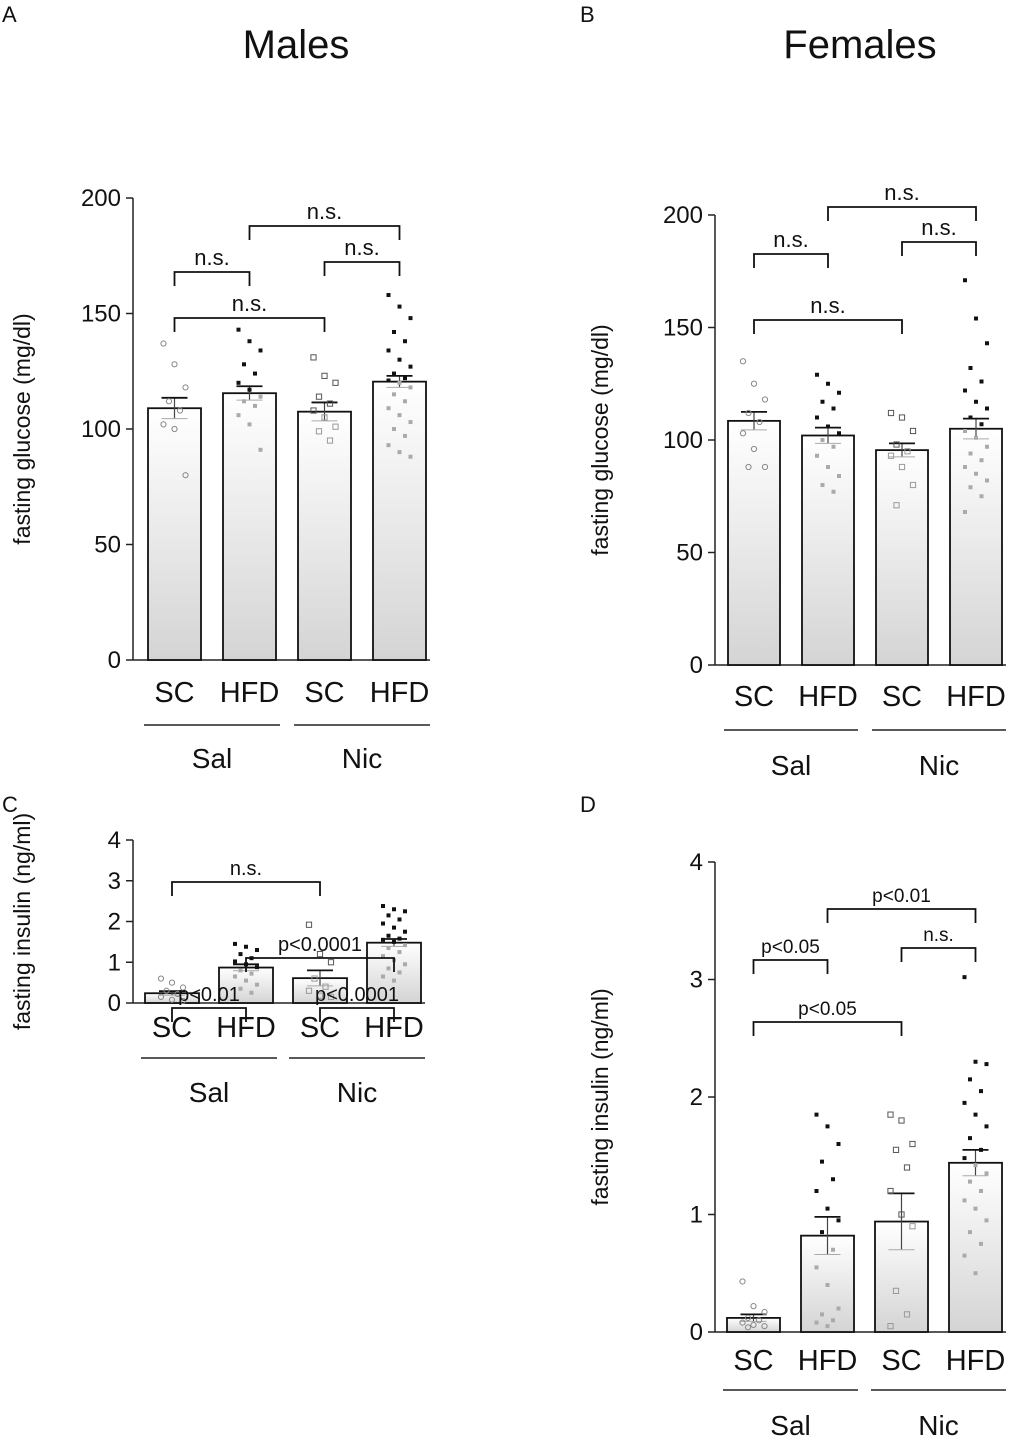 This screenshot has width=1017, height=1441. What do you see at coordinates (296, 45) in the screenshot?
I see `column-title-males: Males` at bounding box center [296, 45].